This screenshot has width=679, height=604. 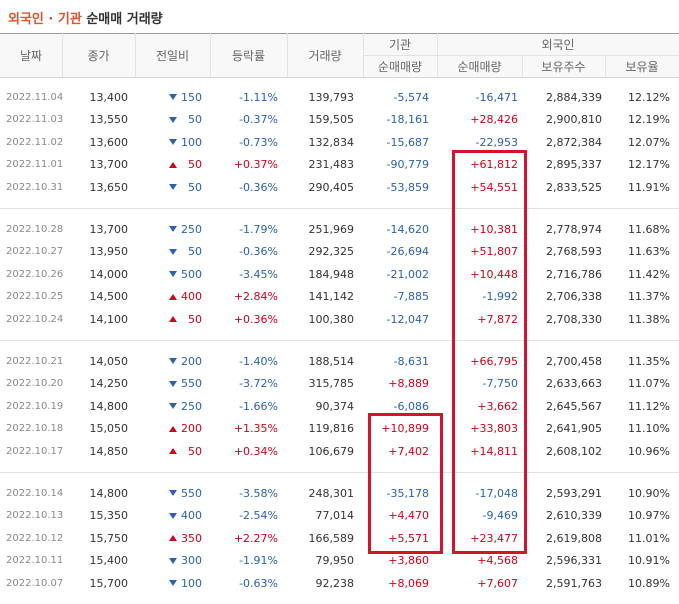 What do you see at coordinates (331, 428) in the screenshot?
I see `cell: 119,816` at bounding box center [331, 428].